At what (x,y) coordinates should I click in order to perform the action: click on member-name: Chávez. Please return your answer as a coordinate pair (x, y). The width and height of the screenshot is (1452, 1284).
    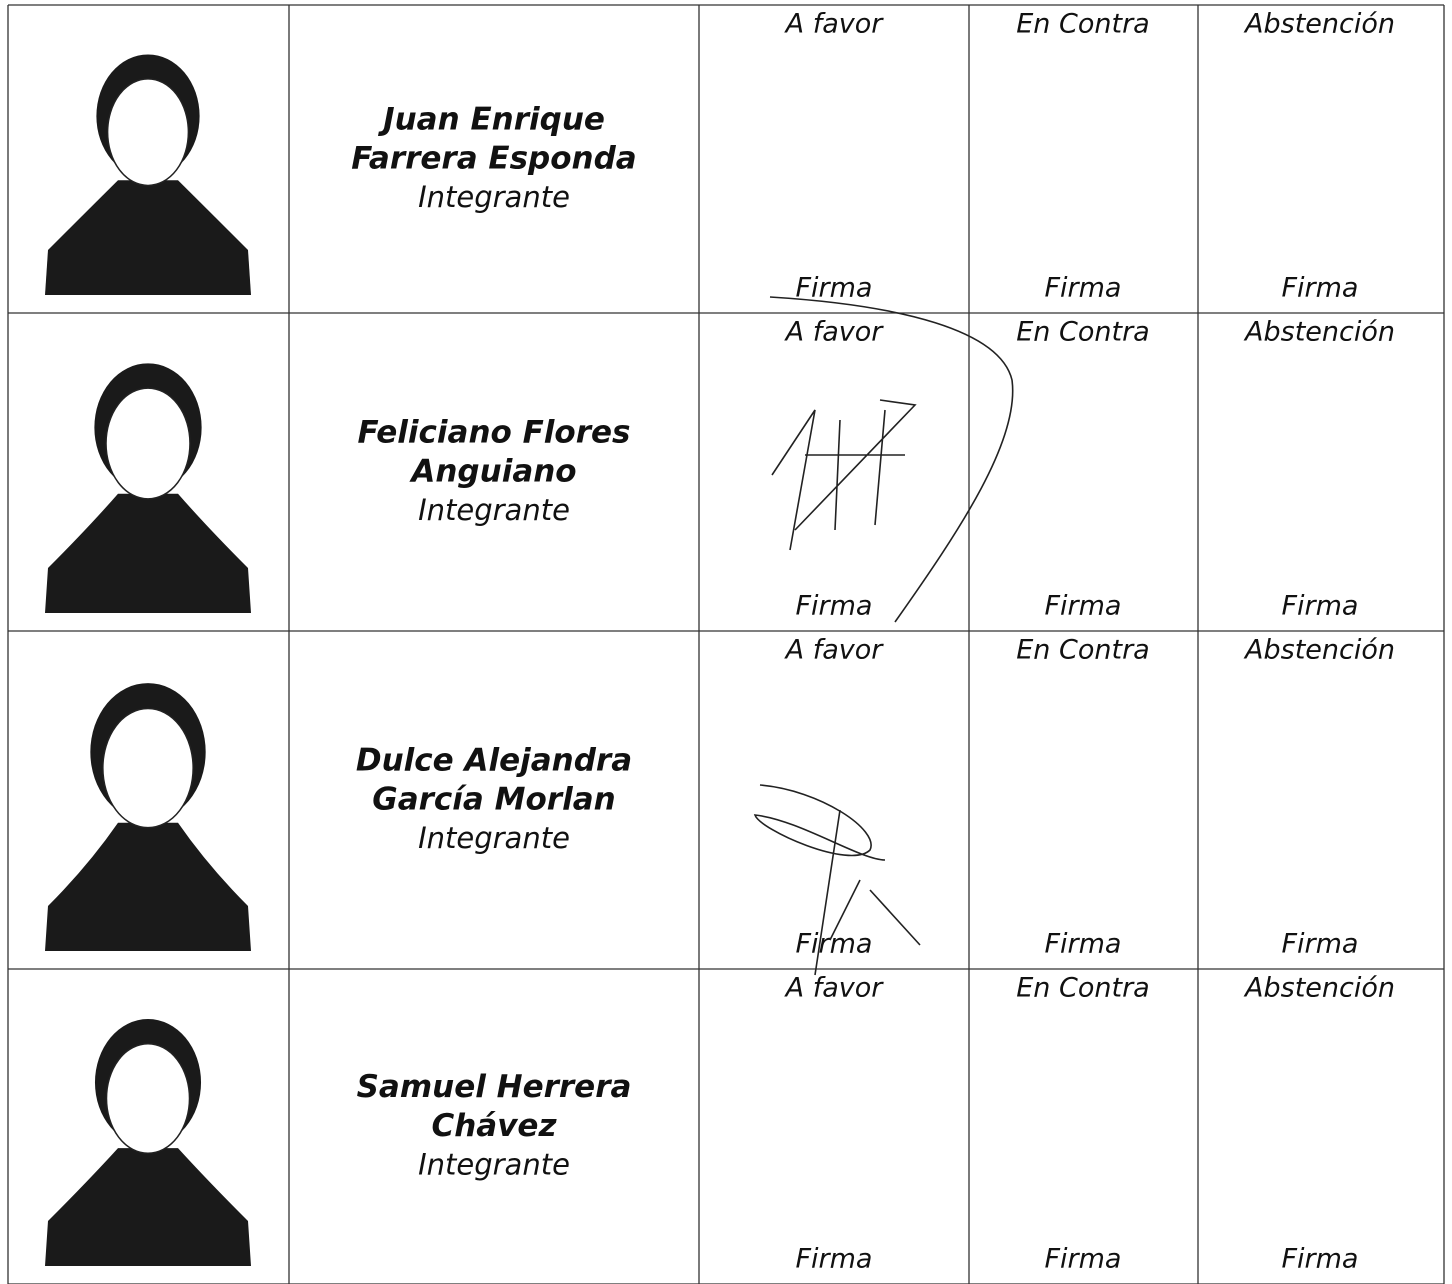
    Looking at the image, I should click on (494, 1126).